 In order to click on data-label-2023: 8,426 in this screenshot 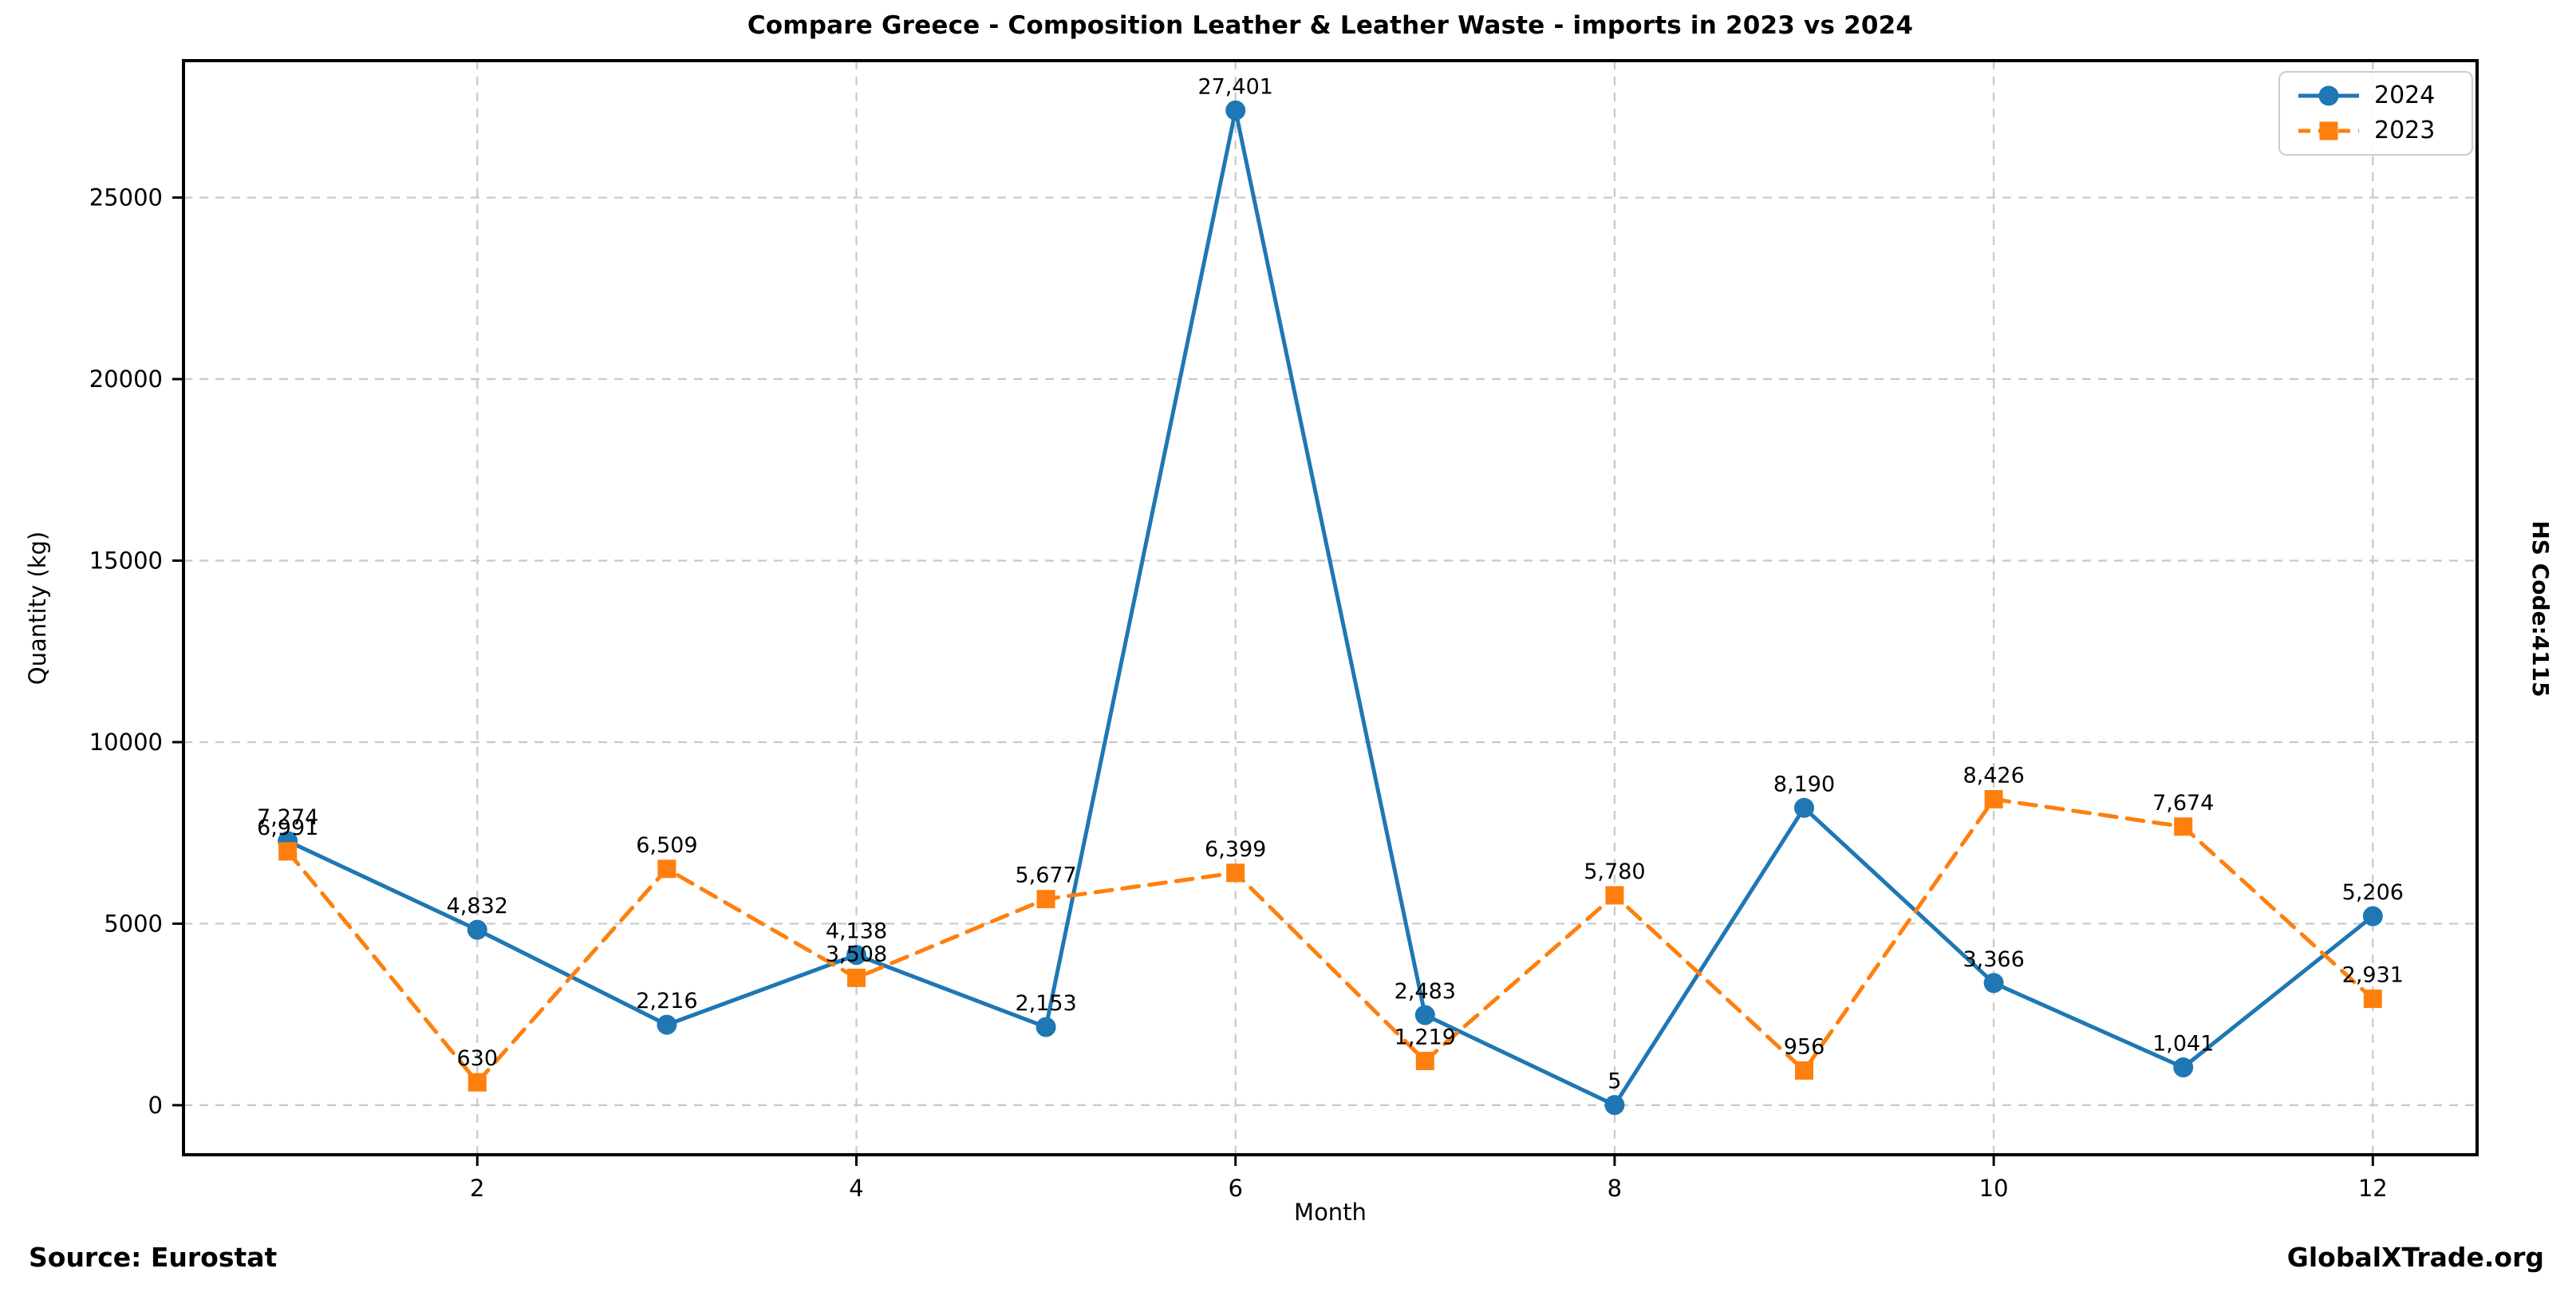, I will do `click(1993, 776)`.